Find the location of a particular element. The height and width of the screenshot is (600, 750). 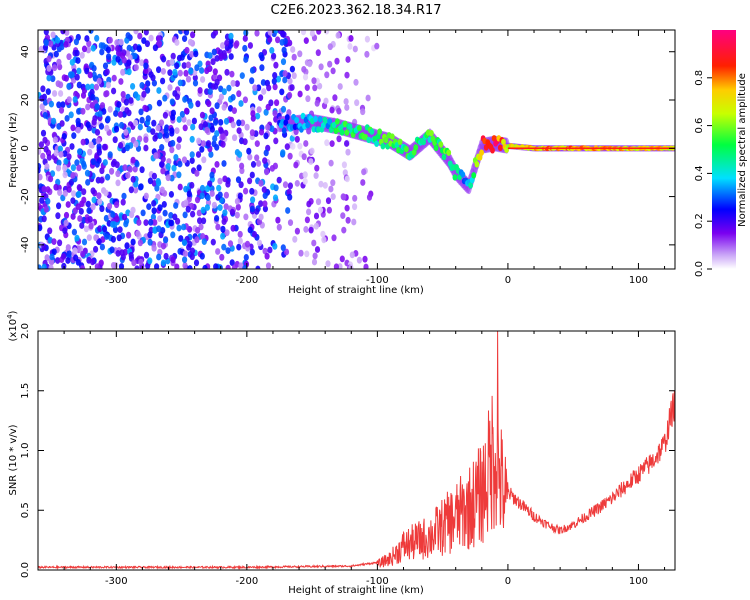

y-tick-label: 20 is located at coordinates (25, 100).